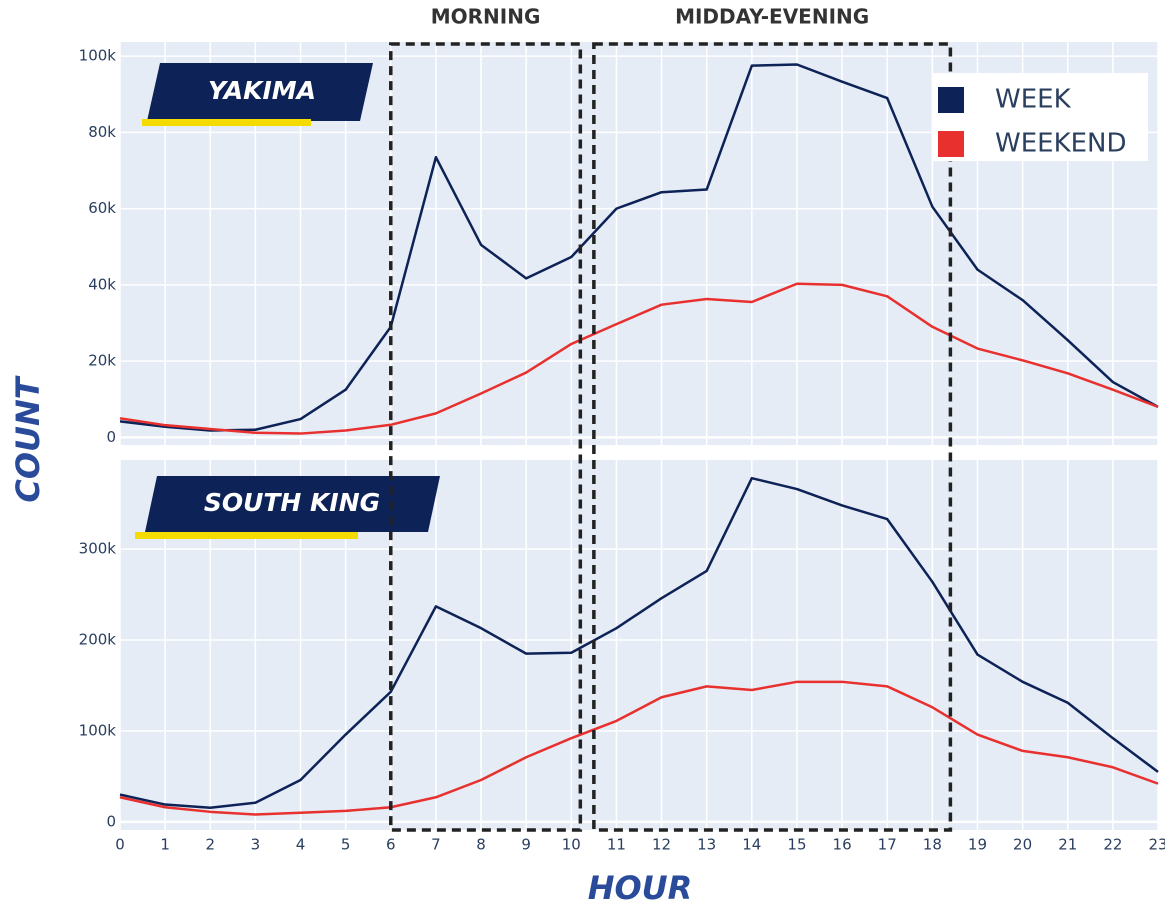  Describe the element at coordinates (887, 845) in the screenshot. I see `x-tick-label: 17` at that location.